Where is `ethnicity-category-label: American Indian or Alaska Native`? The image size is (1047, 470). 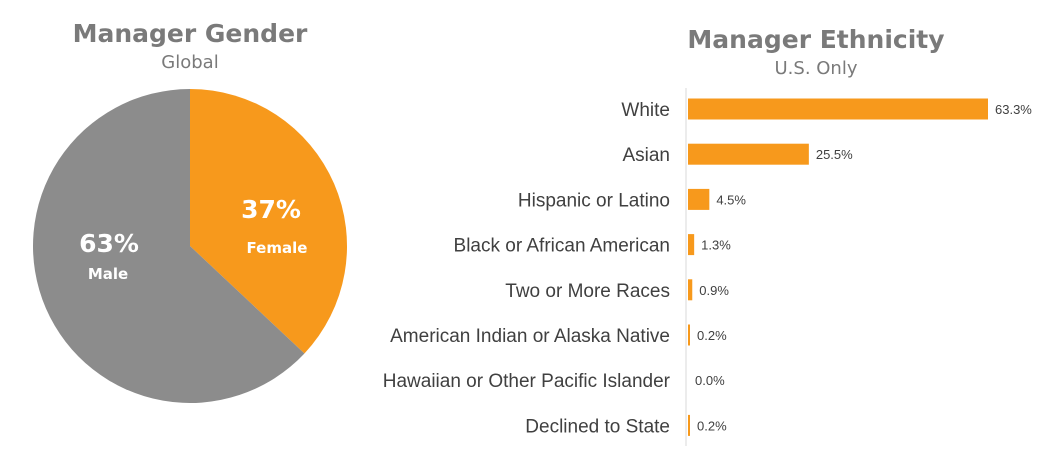
ethnicity-category-label: American Indian or Alaska Native is located at coordinates (530, 336).